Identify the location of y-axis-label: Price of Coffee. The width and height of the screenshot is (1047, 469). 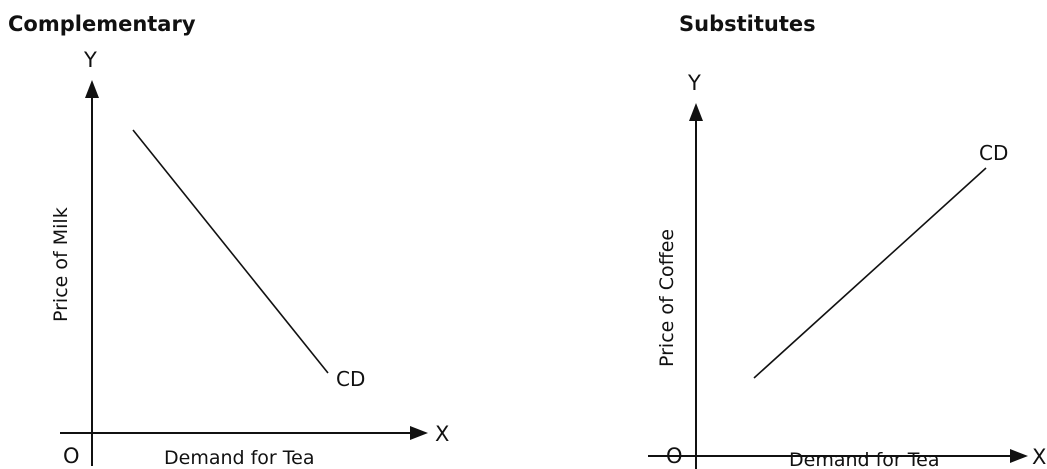
(667, 298).